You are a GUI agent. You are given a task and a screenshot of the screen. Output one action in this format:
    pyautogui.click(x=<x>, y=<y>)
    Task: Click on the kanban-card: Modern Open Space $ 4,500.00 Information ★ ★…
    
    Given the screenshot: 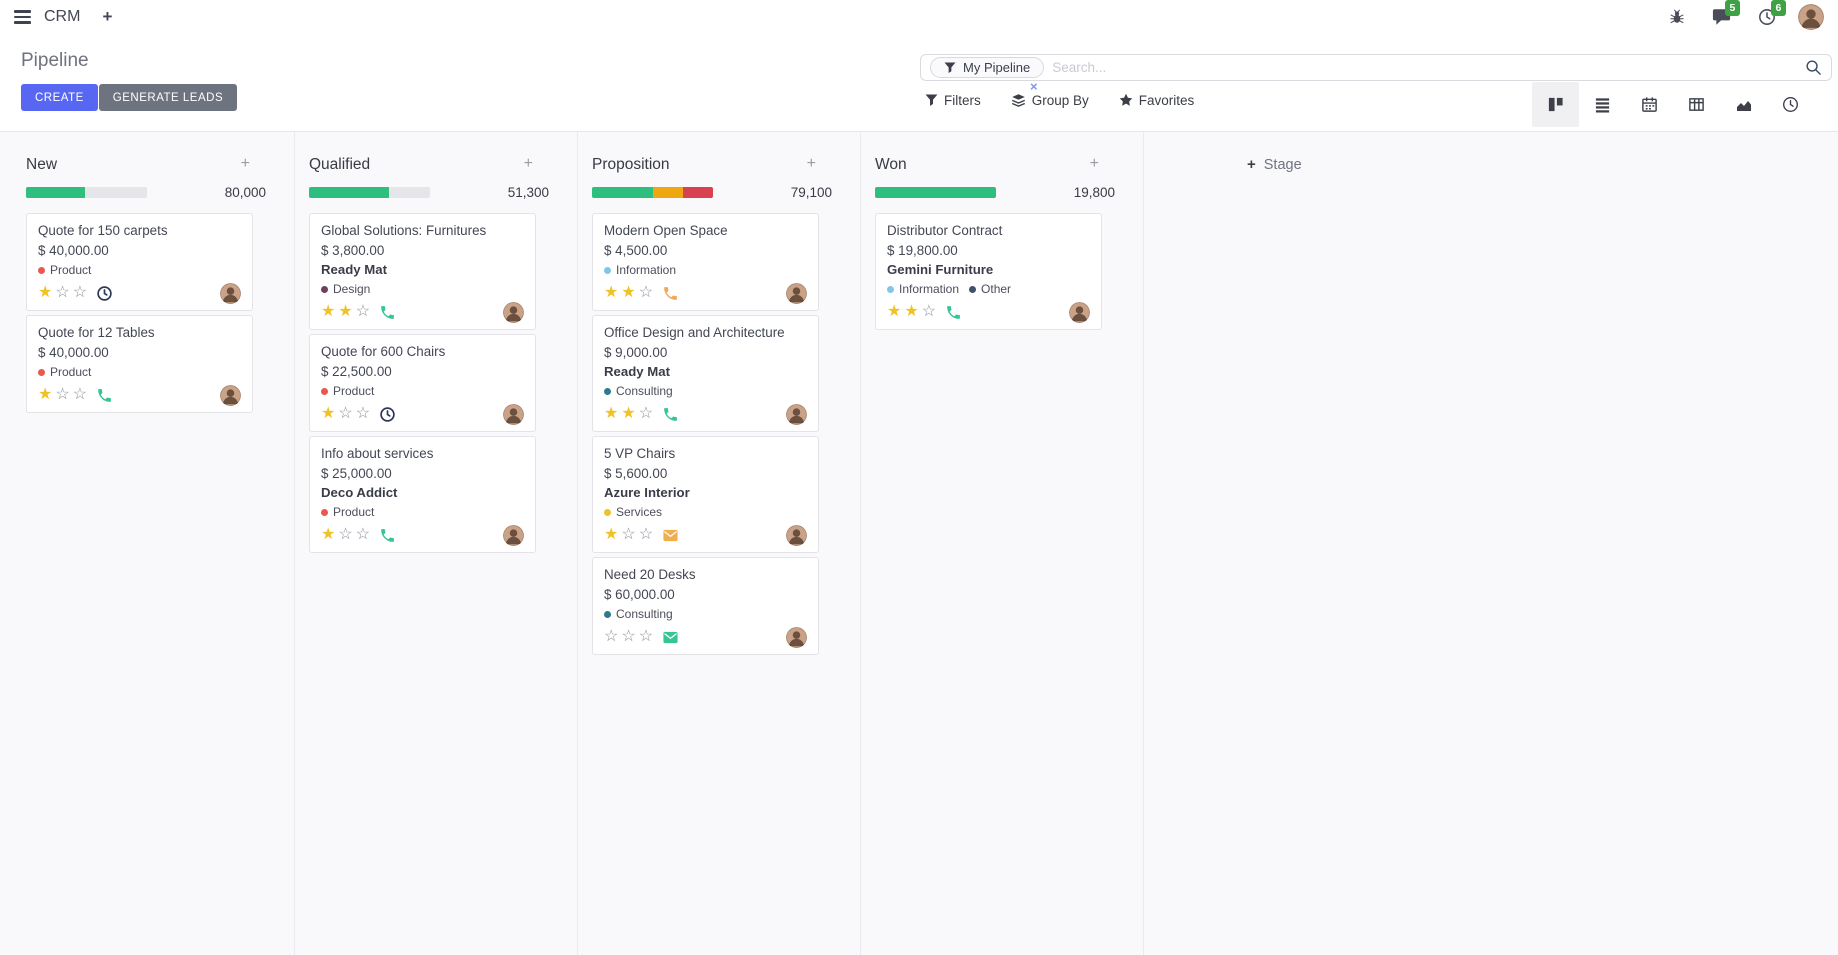 What is the action you would take?
    pyautogui.click(x=705, y=262)
    